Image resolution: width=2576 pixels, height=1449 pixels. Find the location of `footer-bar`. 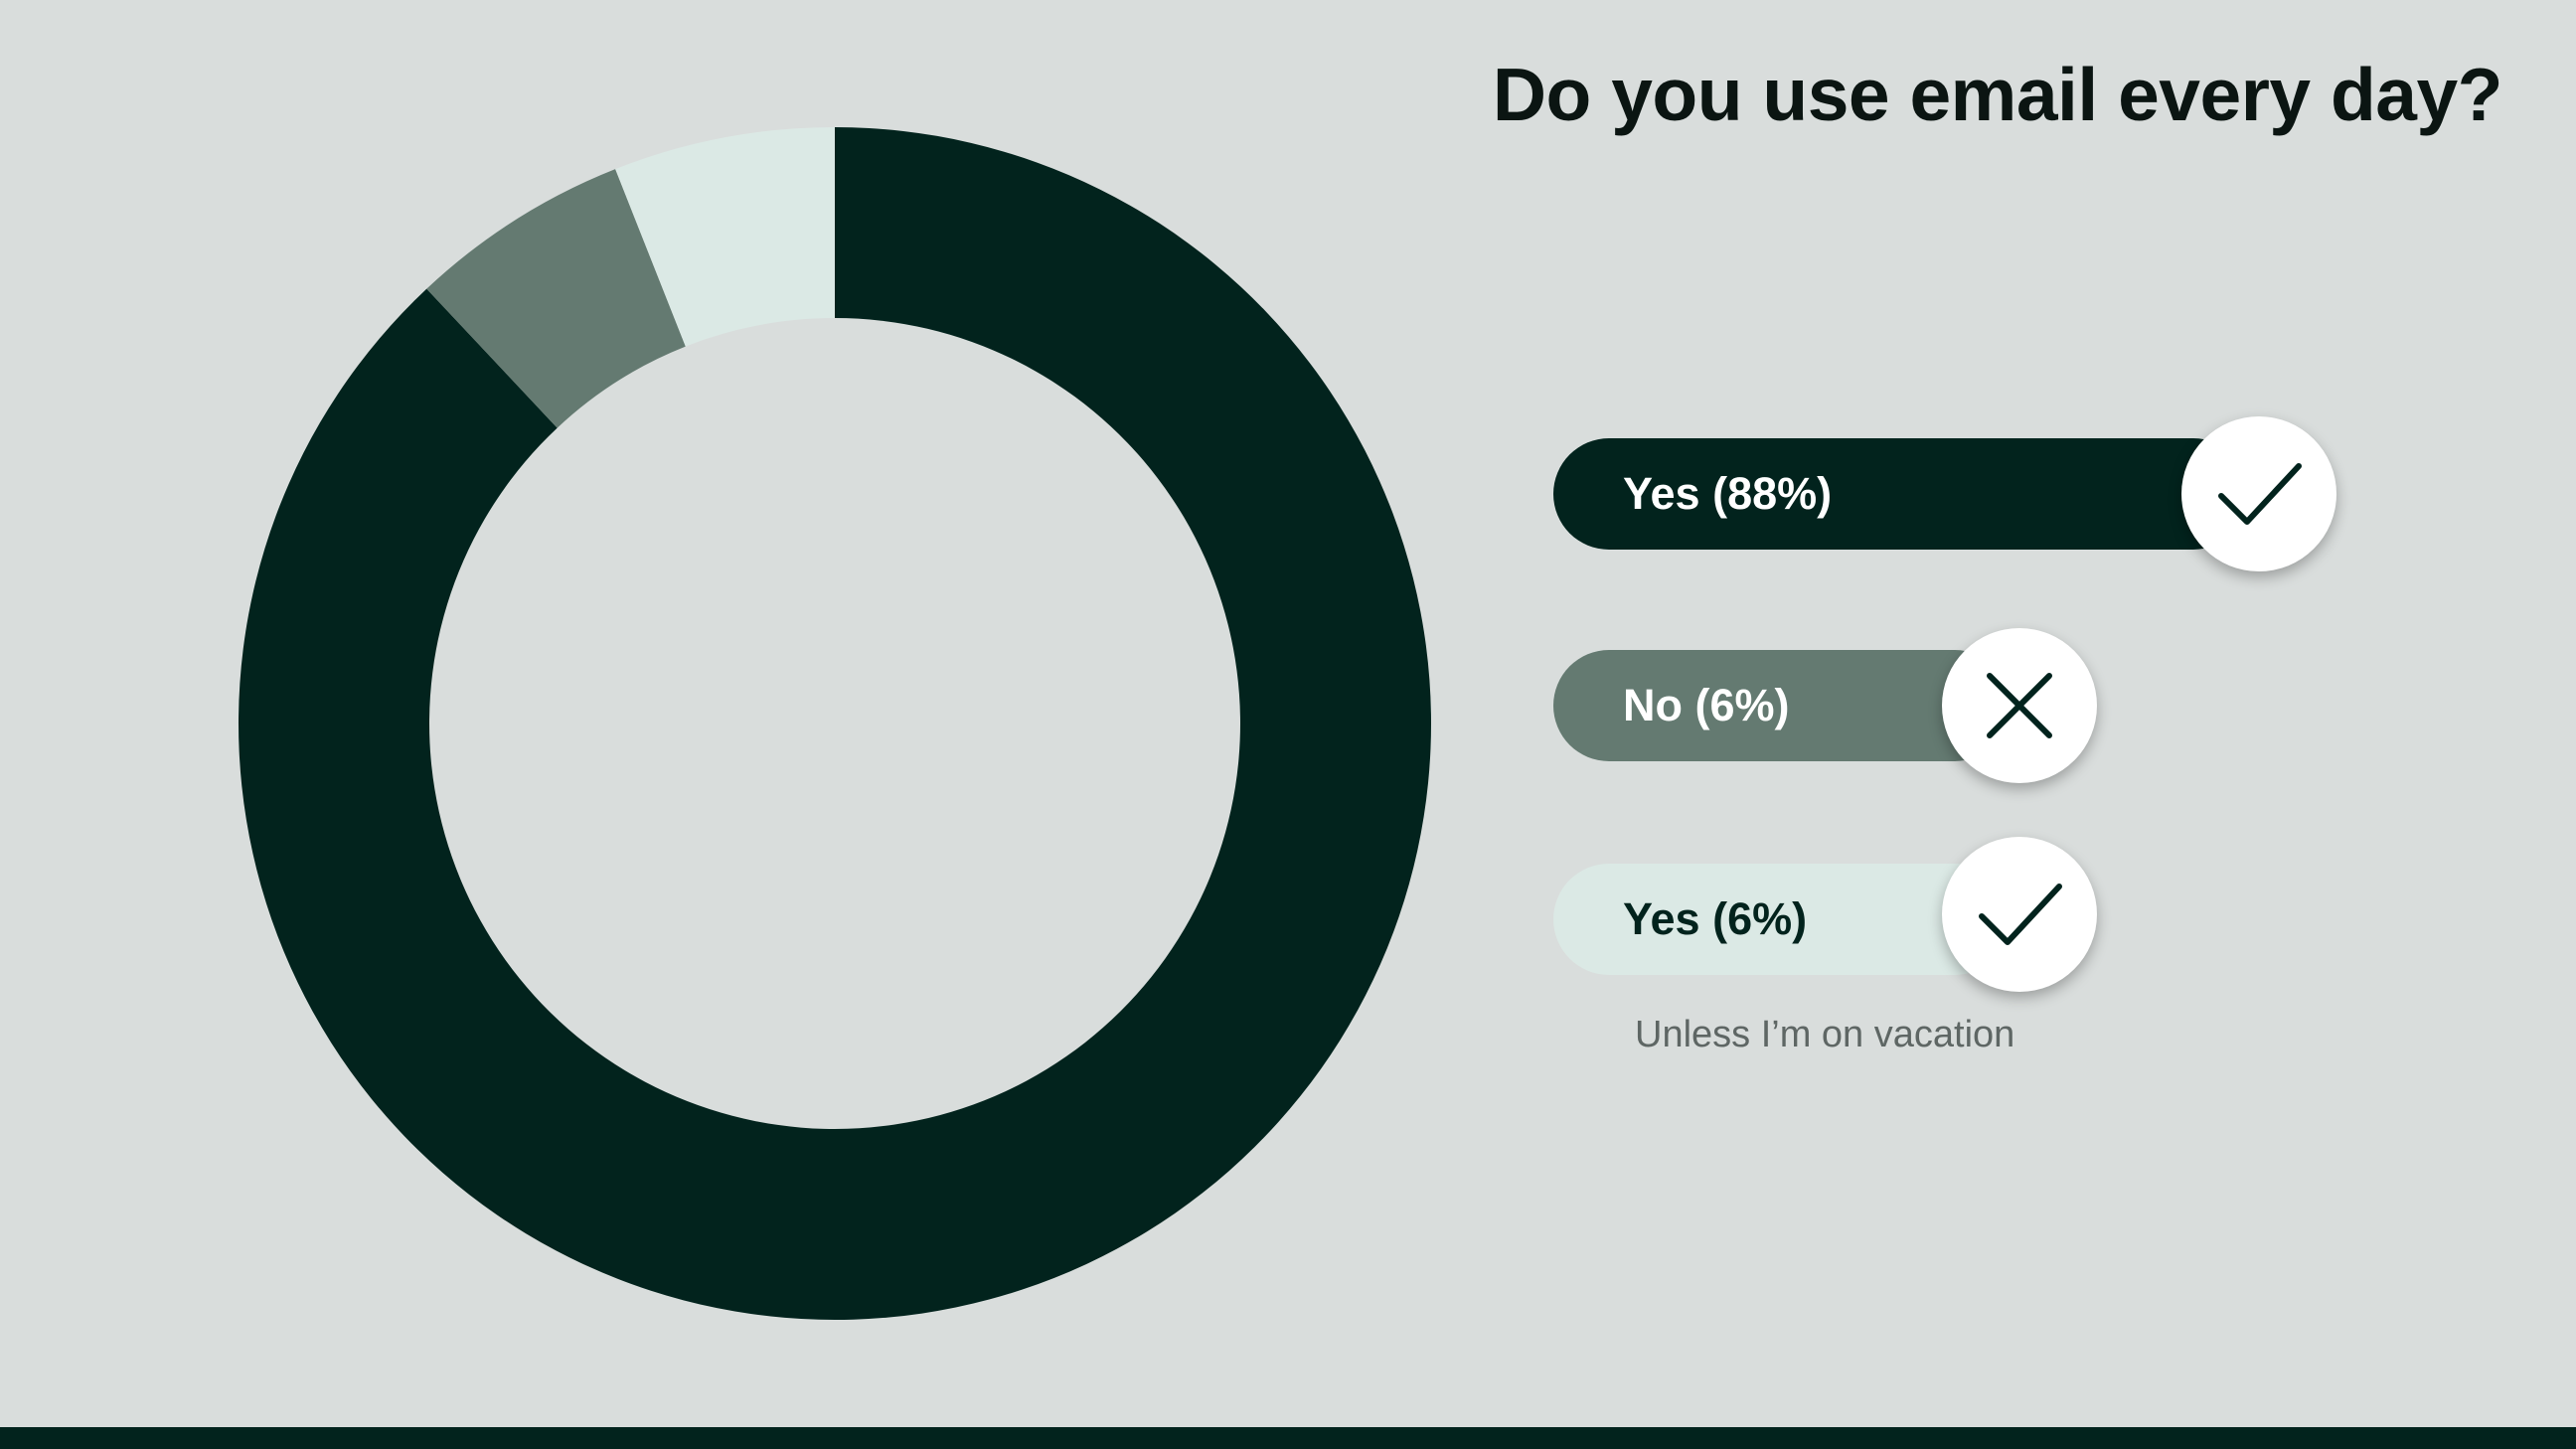

footer-bar is located at coordinates (1288, 1438).